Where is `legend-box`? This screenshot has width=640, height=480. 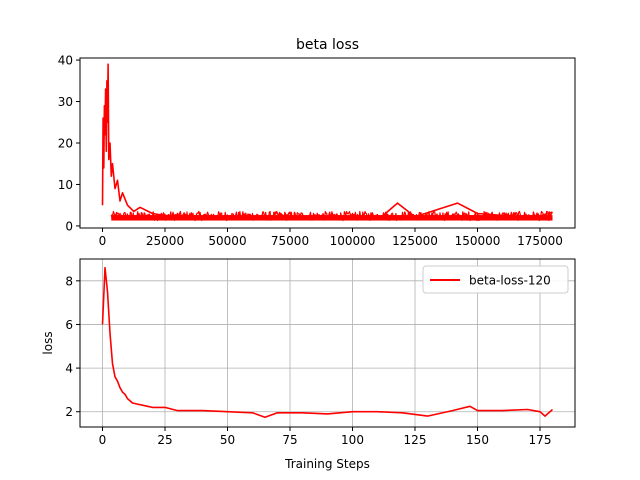 legend-box is located at coordinates (495, 279).